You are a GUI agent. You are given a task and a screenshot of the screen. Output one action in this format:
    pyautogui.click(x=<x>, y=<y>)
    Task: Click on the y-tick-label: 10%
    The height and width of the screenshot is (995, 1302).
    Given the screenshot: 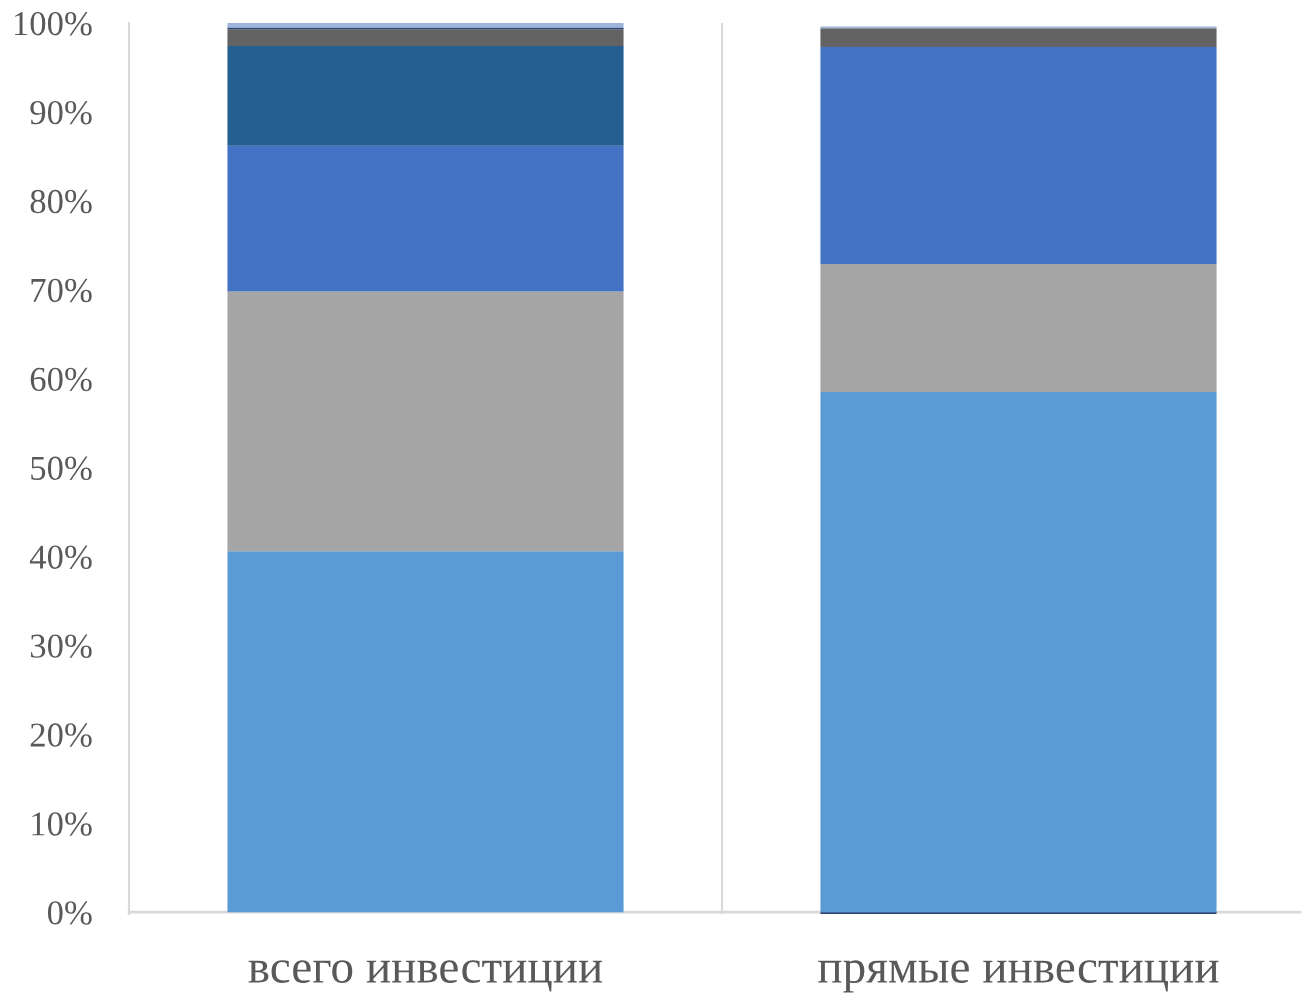 What is the action you would take?
    pyautogui.click(x=62, y=824)
    